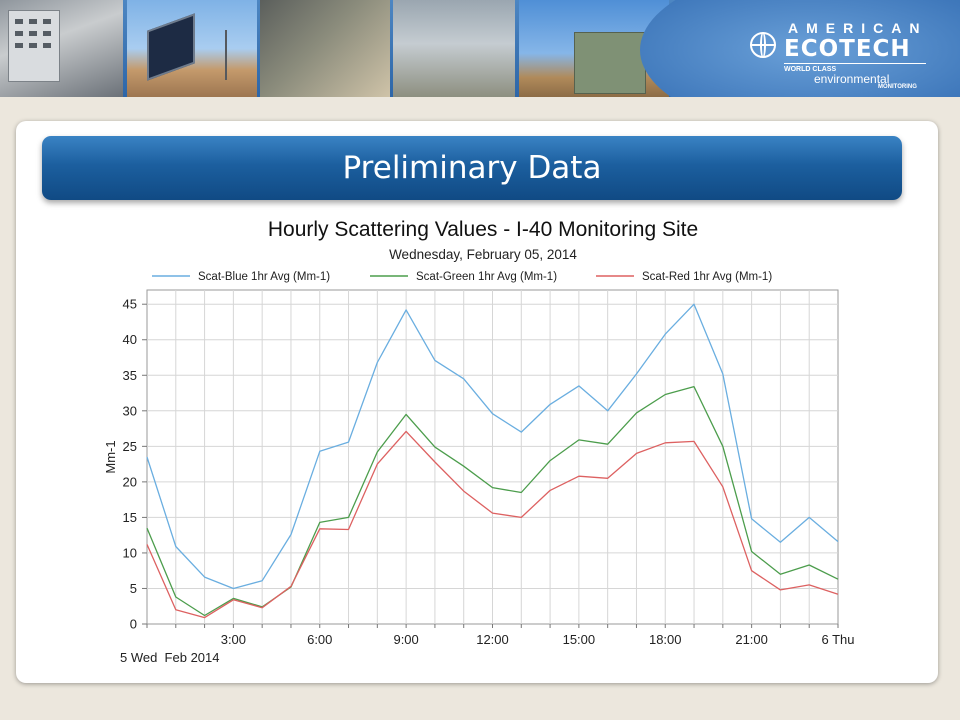 The height and width of the screenshot is (720, 960). Describe the element at coordinates (858, 28) in the screenshot. I see `logo-american: AMERICAN` at that location.